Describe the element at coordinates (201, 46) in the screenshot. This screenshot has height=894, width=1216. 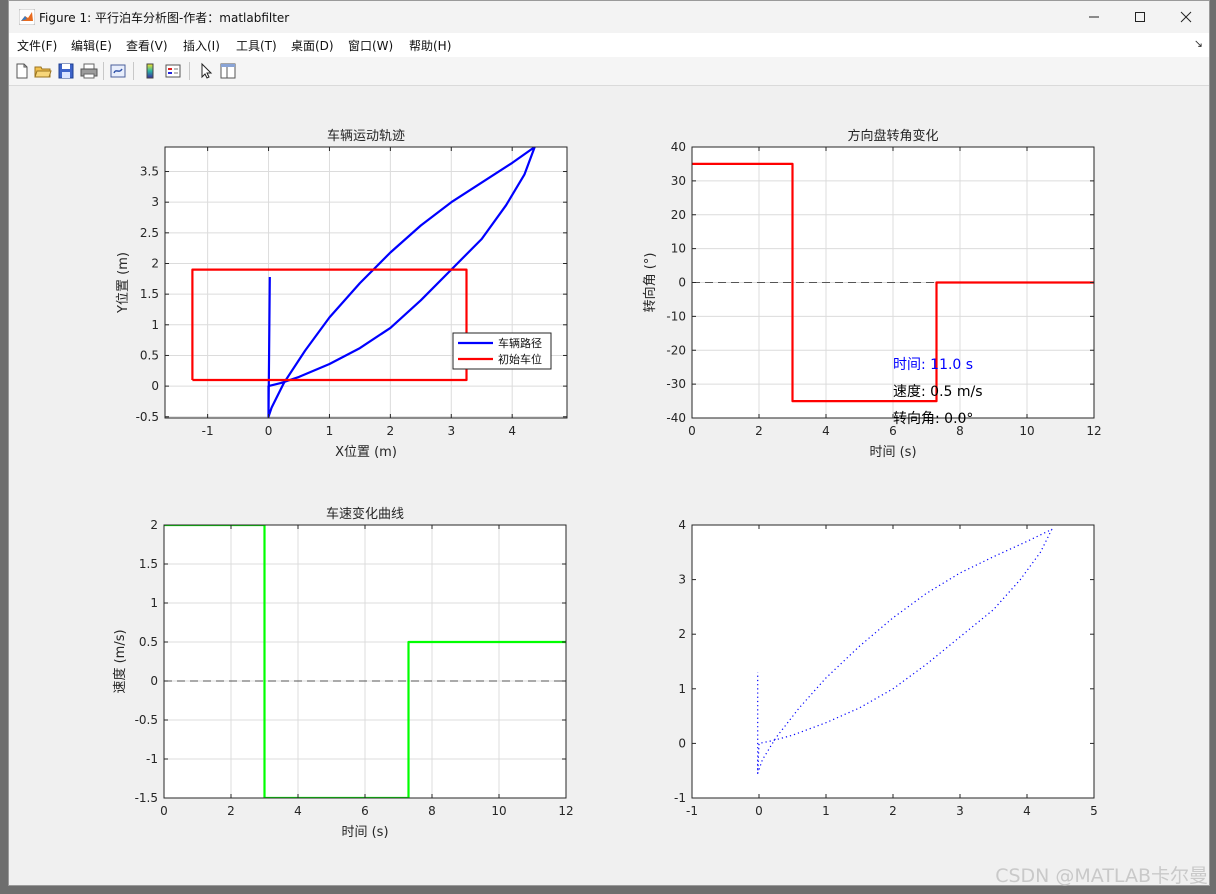
I see `menu-insert: 插入(I)` at that location.